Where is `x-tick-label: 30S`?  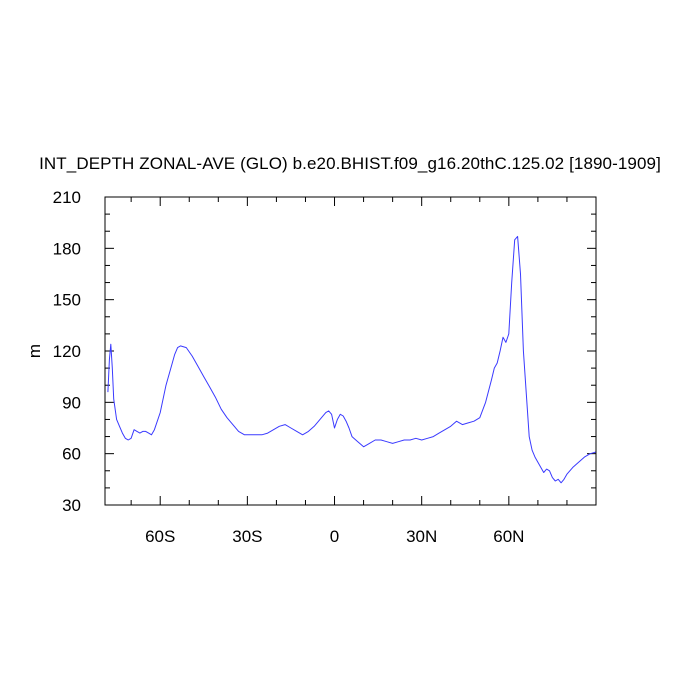
x-tick-label: 30S is located at coordinates (247, 536).